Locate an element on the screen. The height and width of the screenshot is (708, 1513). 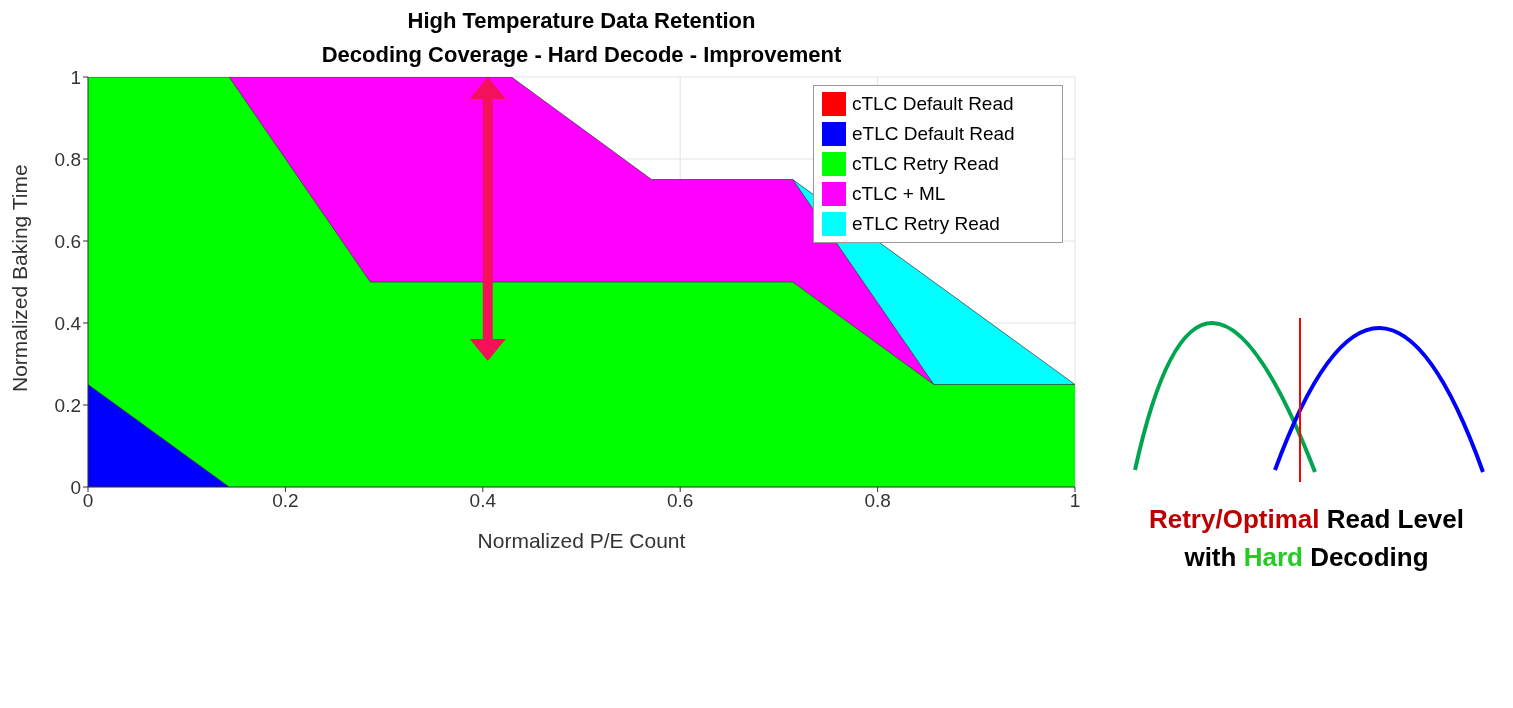
y-axis-title: Normalized Baking Time is located at coordinates (20, 278).